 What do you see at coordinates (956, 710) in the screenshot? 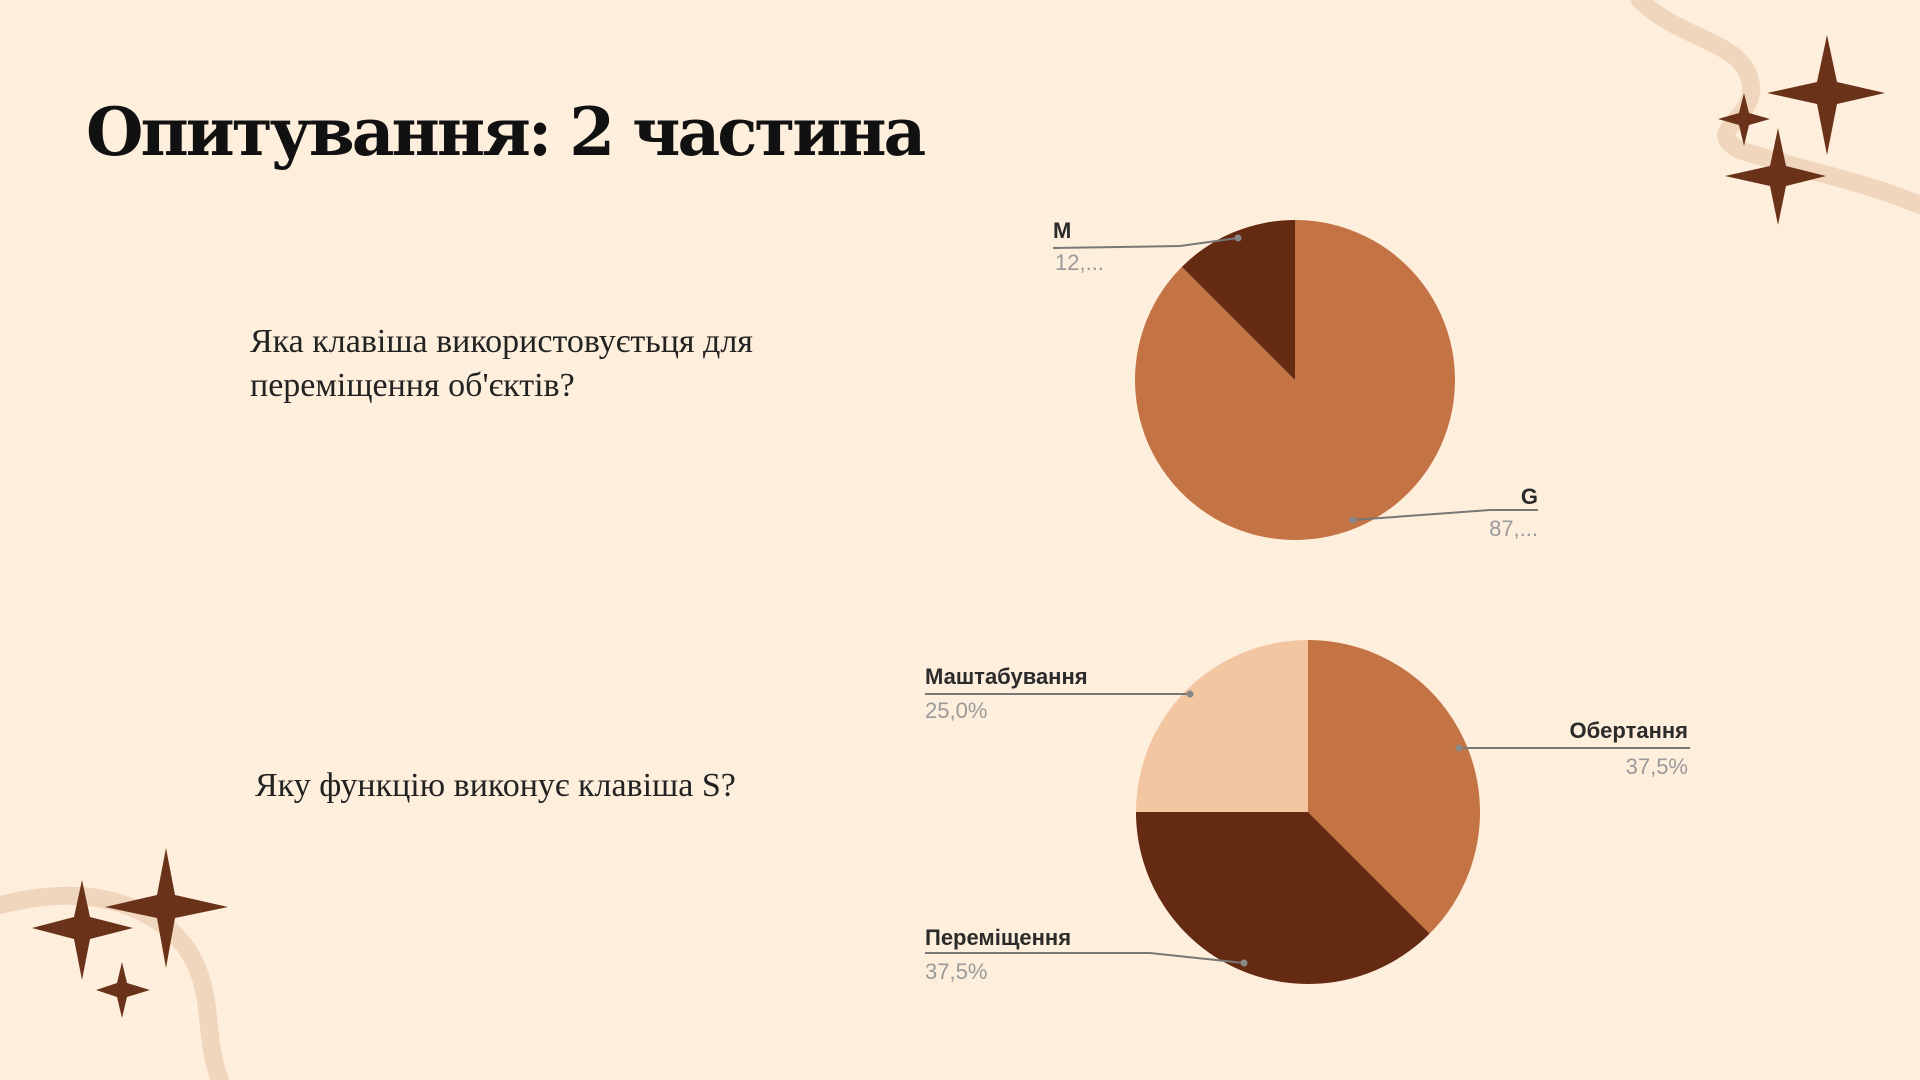
I see `slice-label-value: 25,0%` at bounding box center [956, 710].